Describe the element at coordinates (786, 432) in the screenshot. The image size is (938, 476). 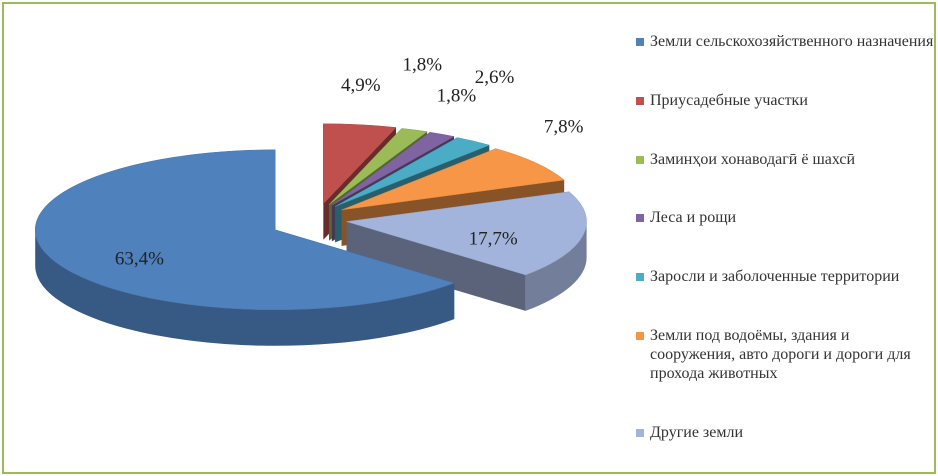
I see `legend-item: Другие земли` at that location.